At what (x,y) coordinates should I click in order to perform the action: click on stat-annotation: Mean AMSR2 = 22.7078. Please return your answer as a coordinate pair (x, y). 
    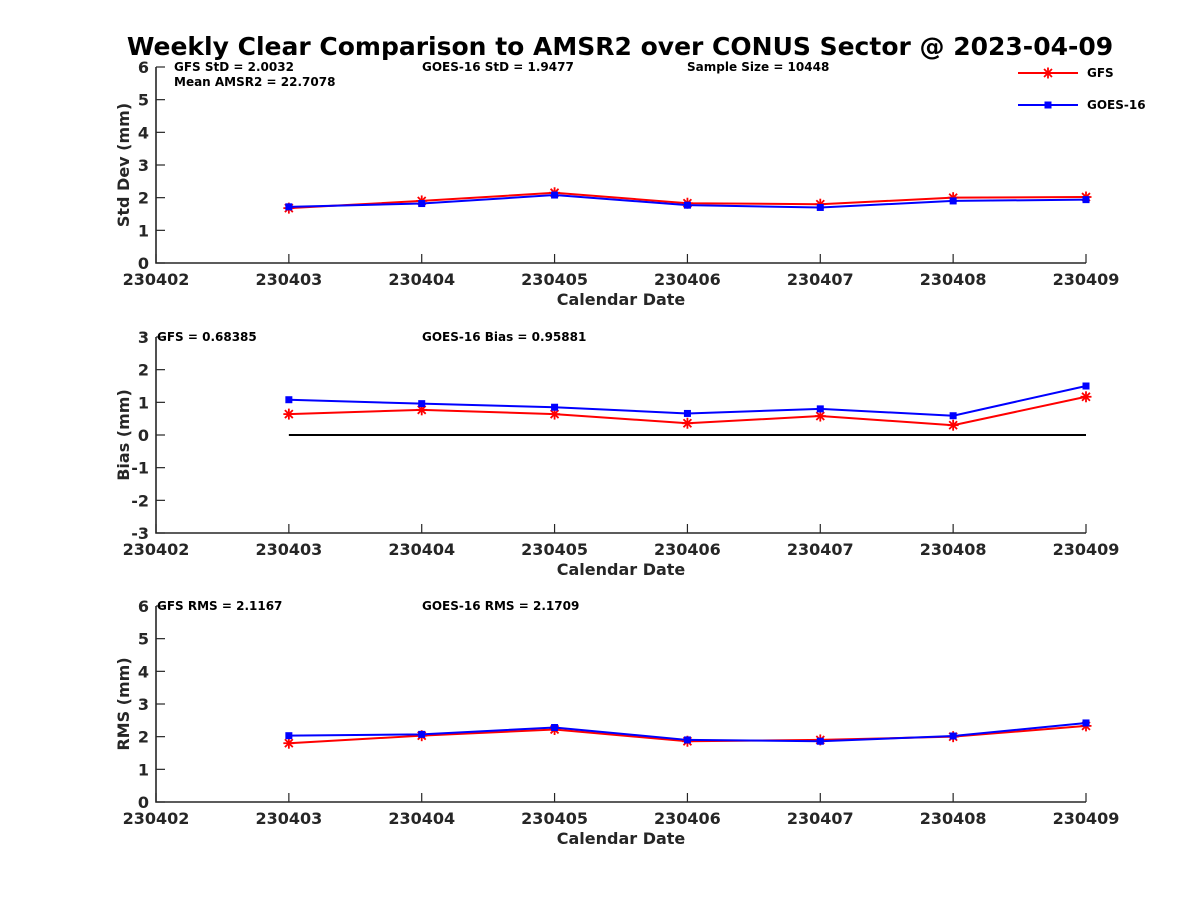
    Looking at the image, I should click on (254, 82).